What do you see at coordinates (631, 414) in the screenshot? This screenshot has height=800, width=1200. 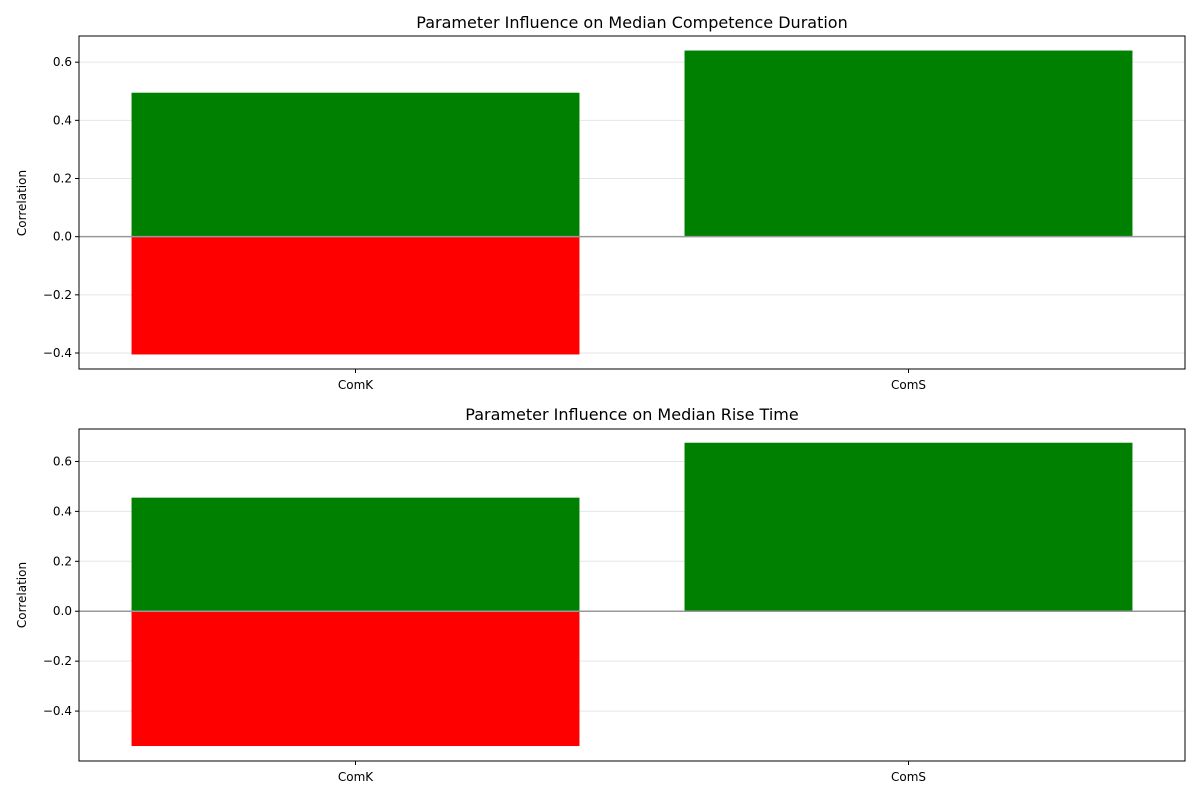 I see `chart-title: Parameter Influence on Median Rise Time` at bounding box center [631, 414].